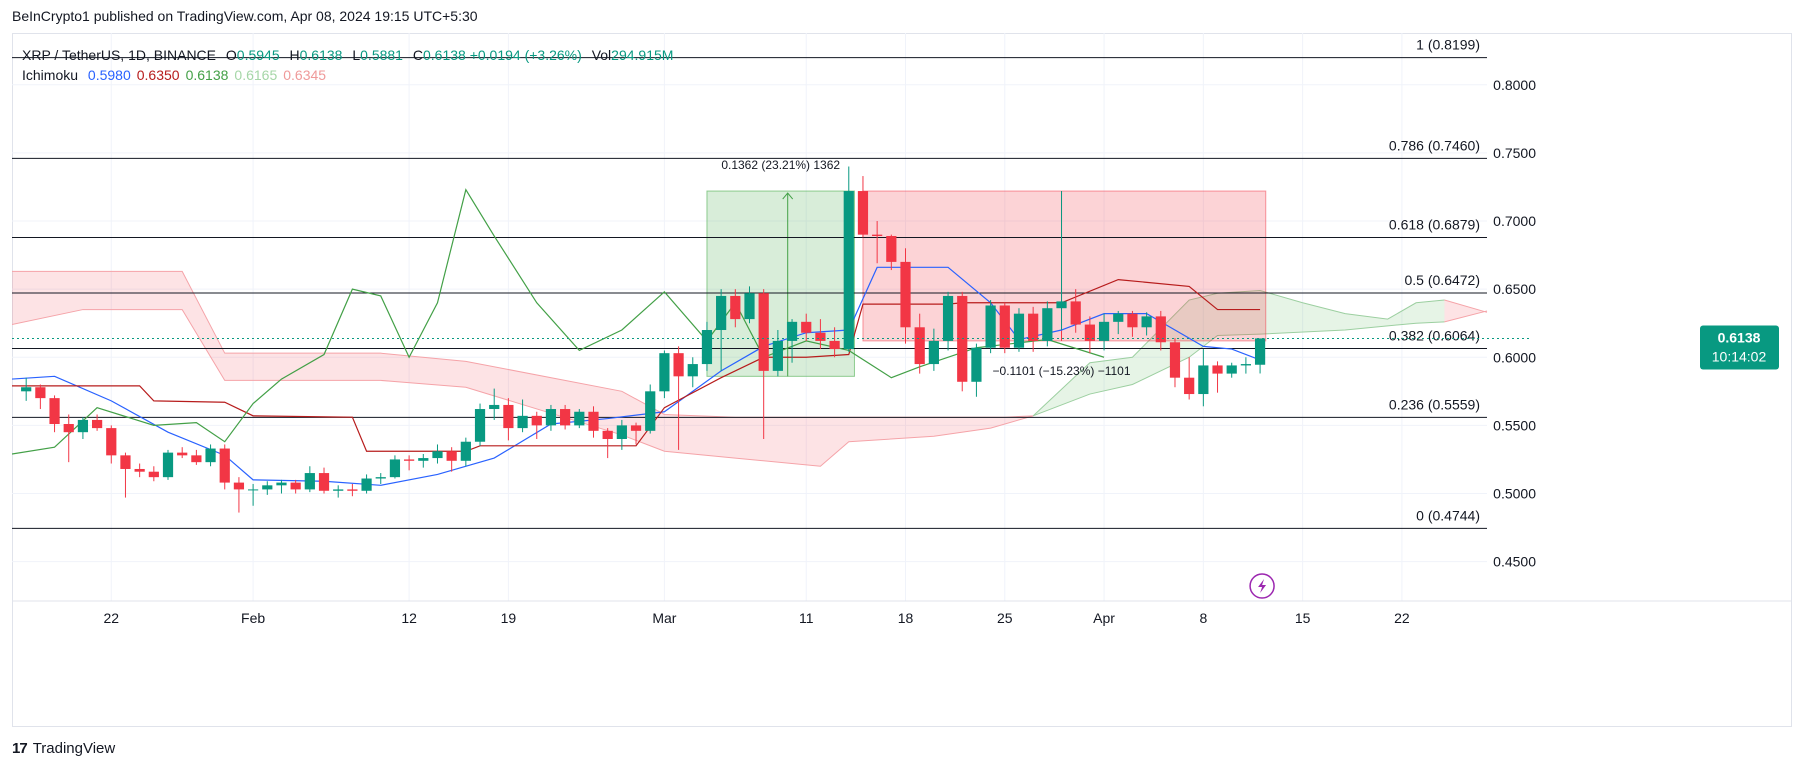  I want to click on symbol-label: XRP / TetherUS, 1D, BINANCE, so click(119, 55).